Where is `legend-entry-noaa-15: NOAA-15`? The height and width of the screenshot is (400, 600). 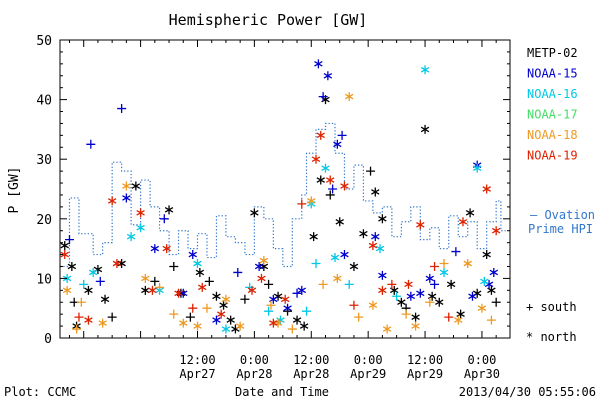
legend-entry-noaa-15: NOAA-15 is located at coordinates (552, 74).